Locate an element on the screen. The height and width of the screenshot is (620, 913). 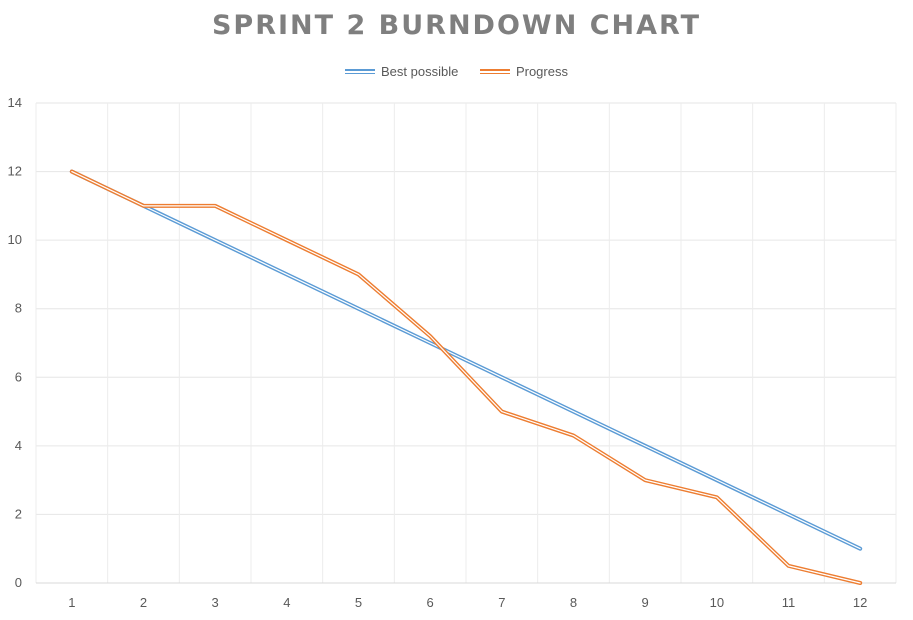
x-tick-label-8: 8 is located at coordinates (573, 602).